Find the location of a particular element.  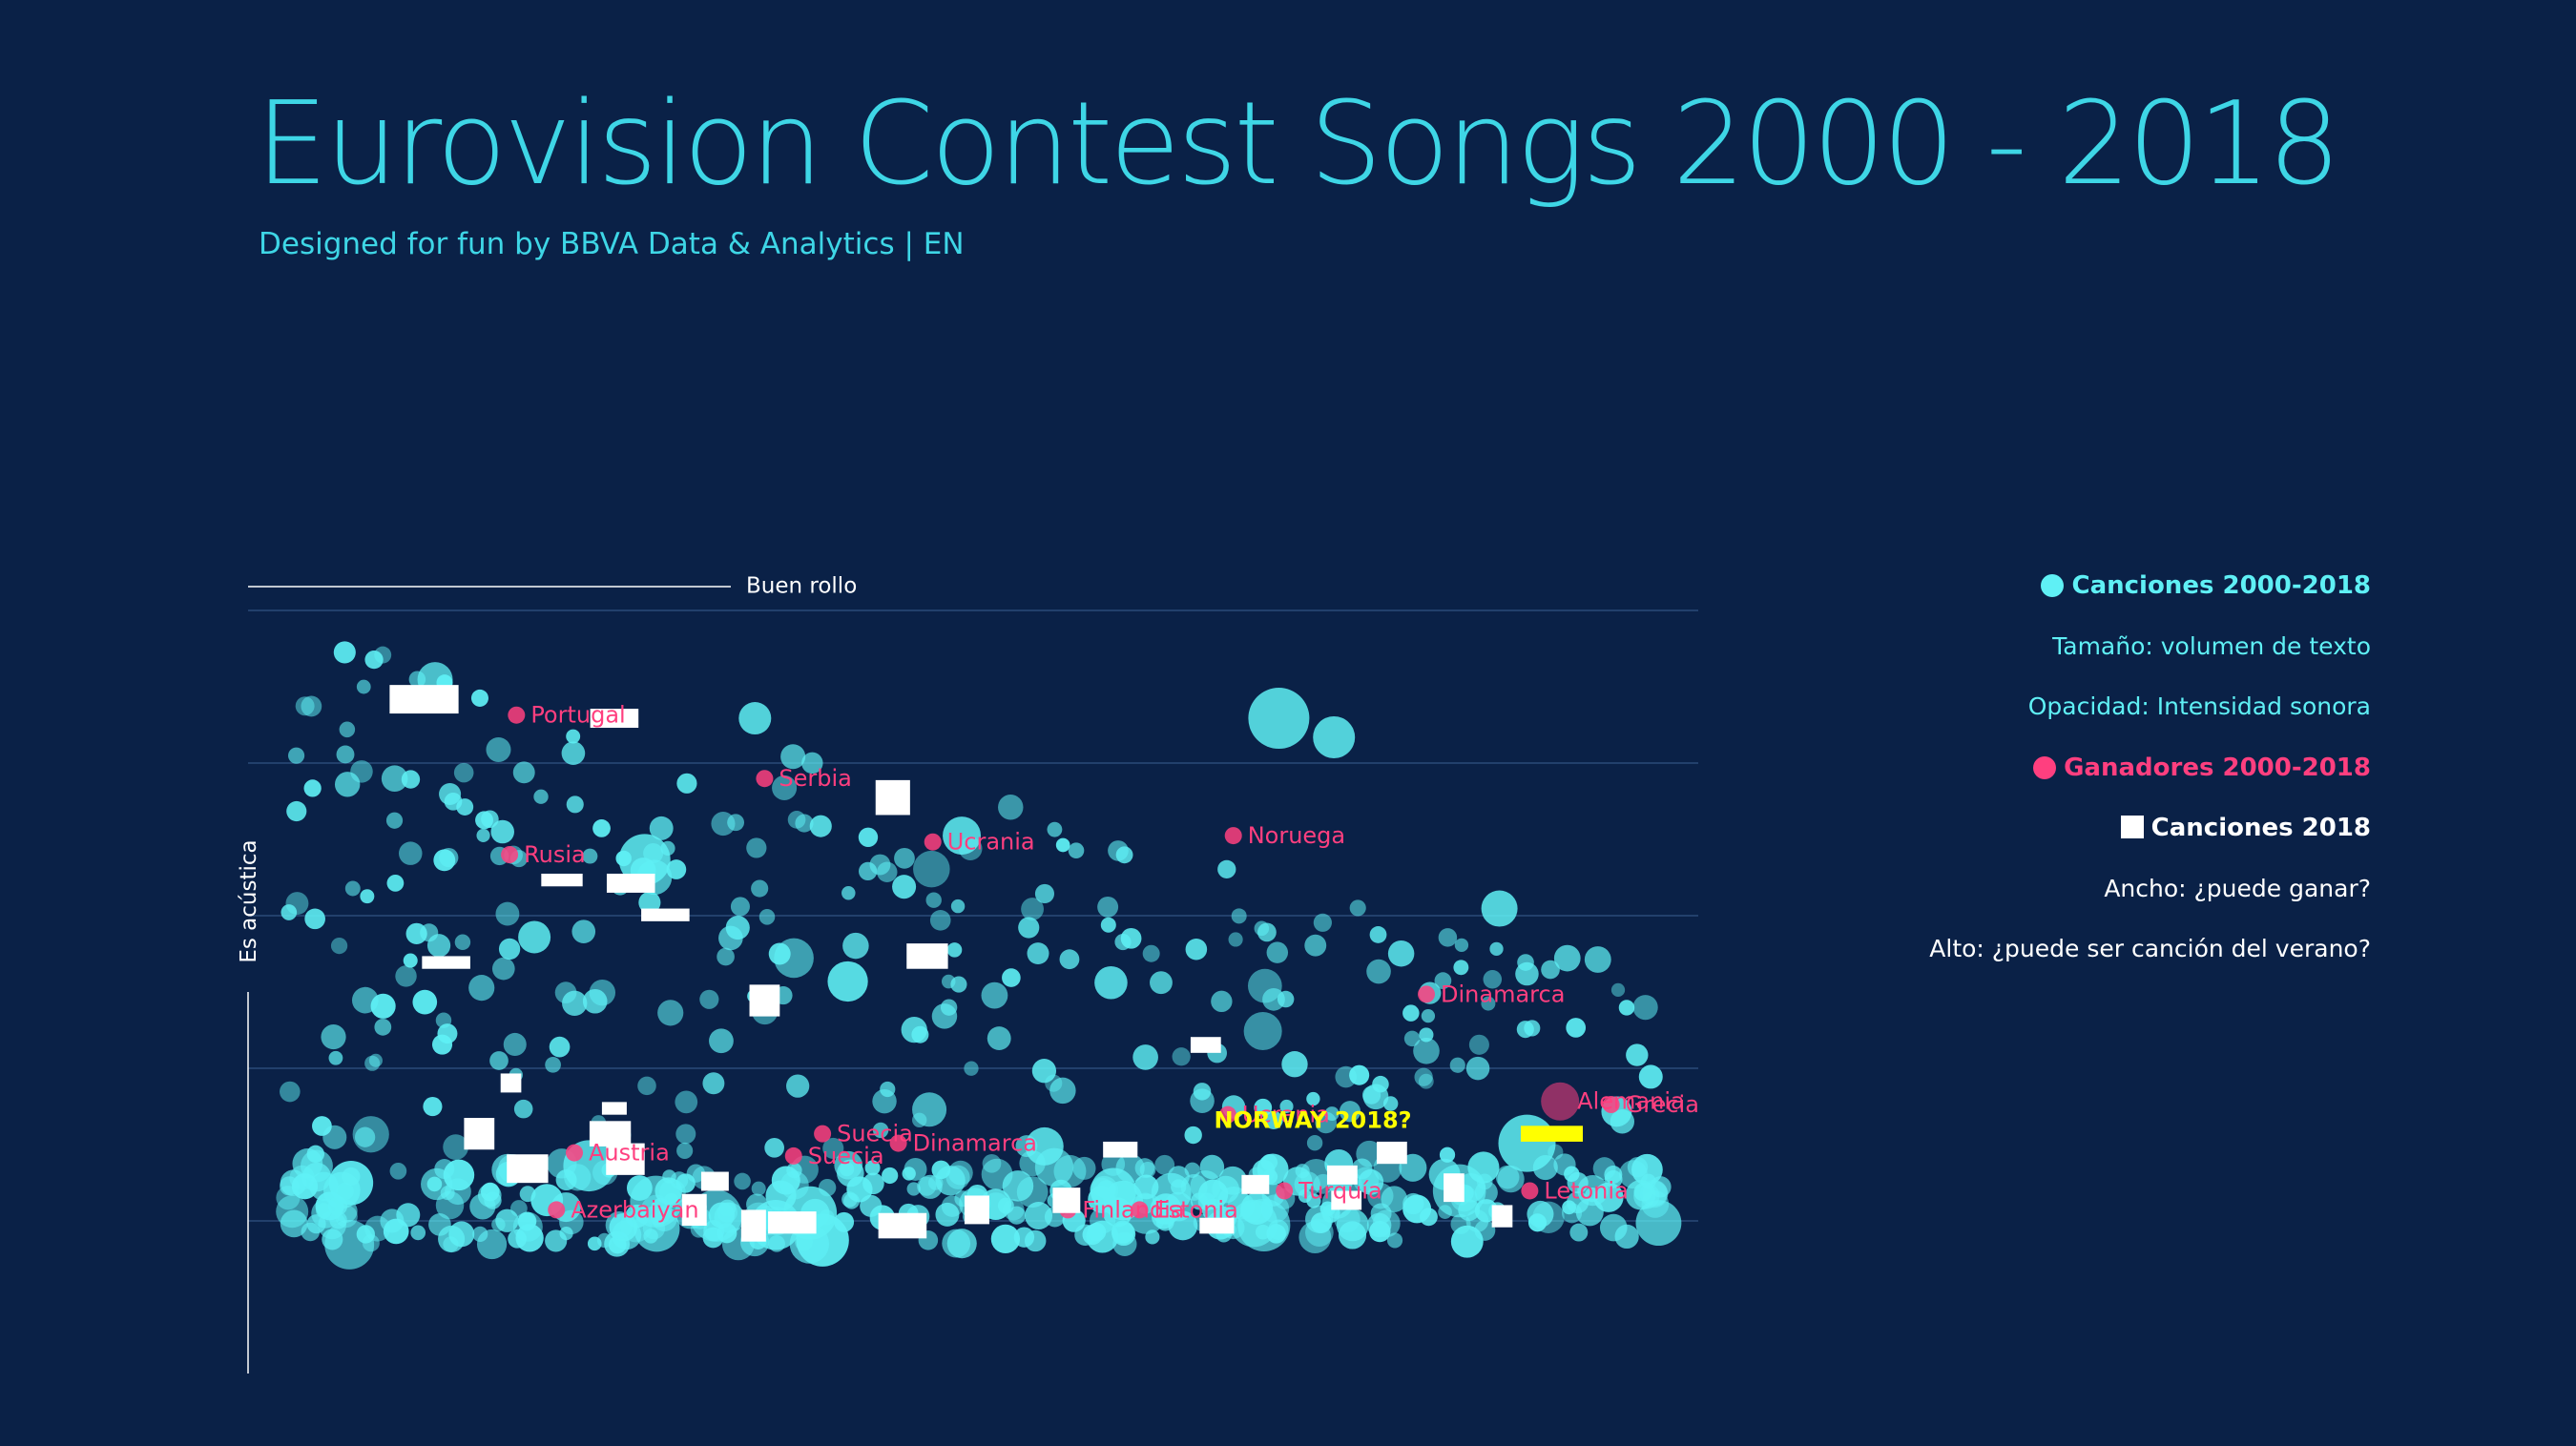

norway-2018-mark is located at coordinates (1552, 1134).